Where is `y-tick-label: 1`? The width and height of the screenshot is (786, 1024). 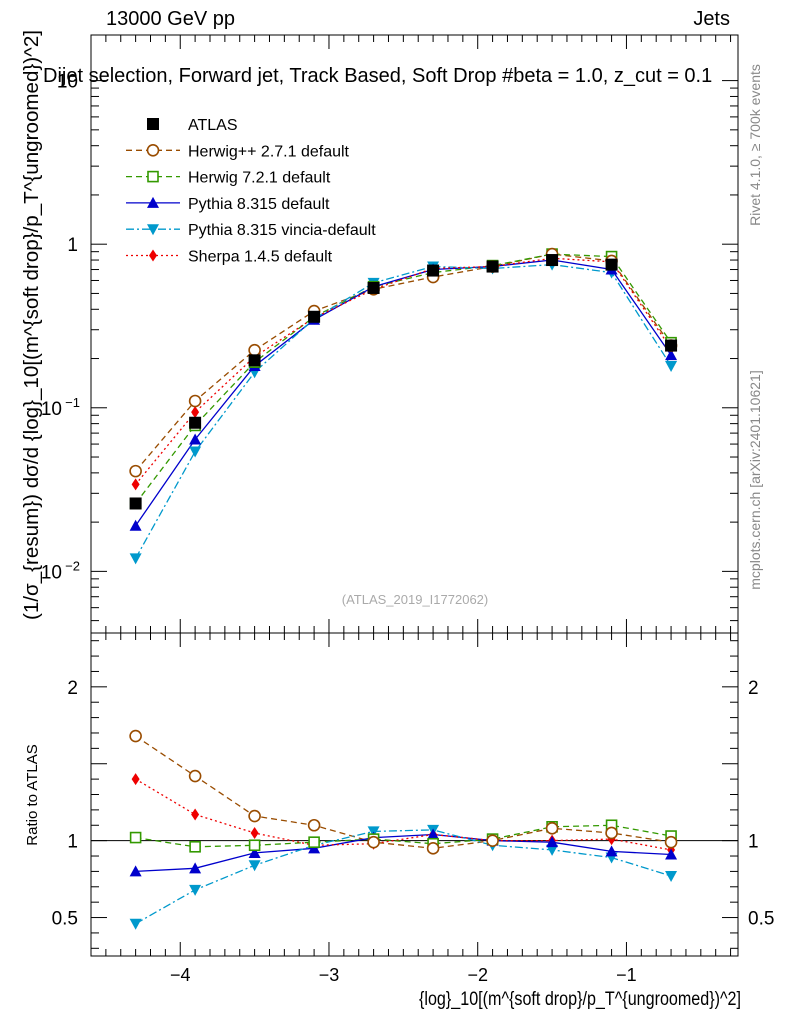 y-tick-label: 1 is located at coordinates (72, 245).